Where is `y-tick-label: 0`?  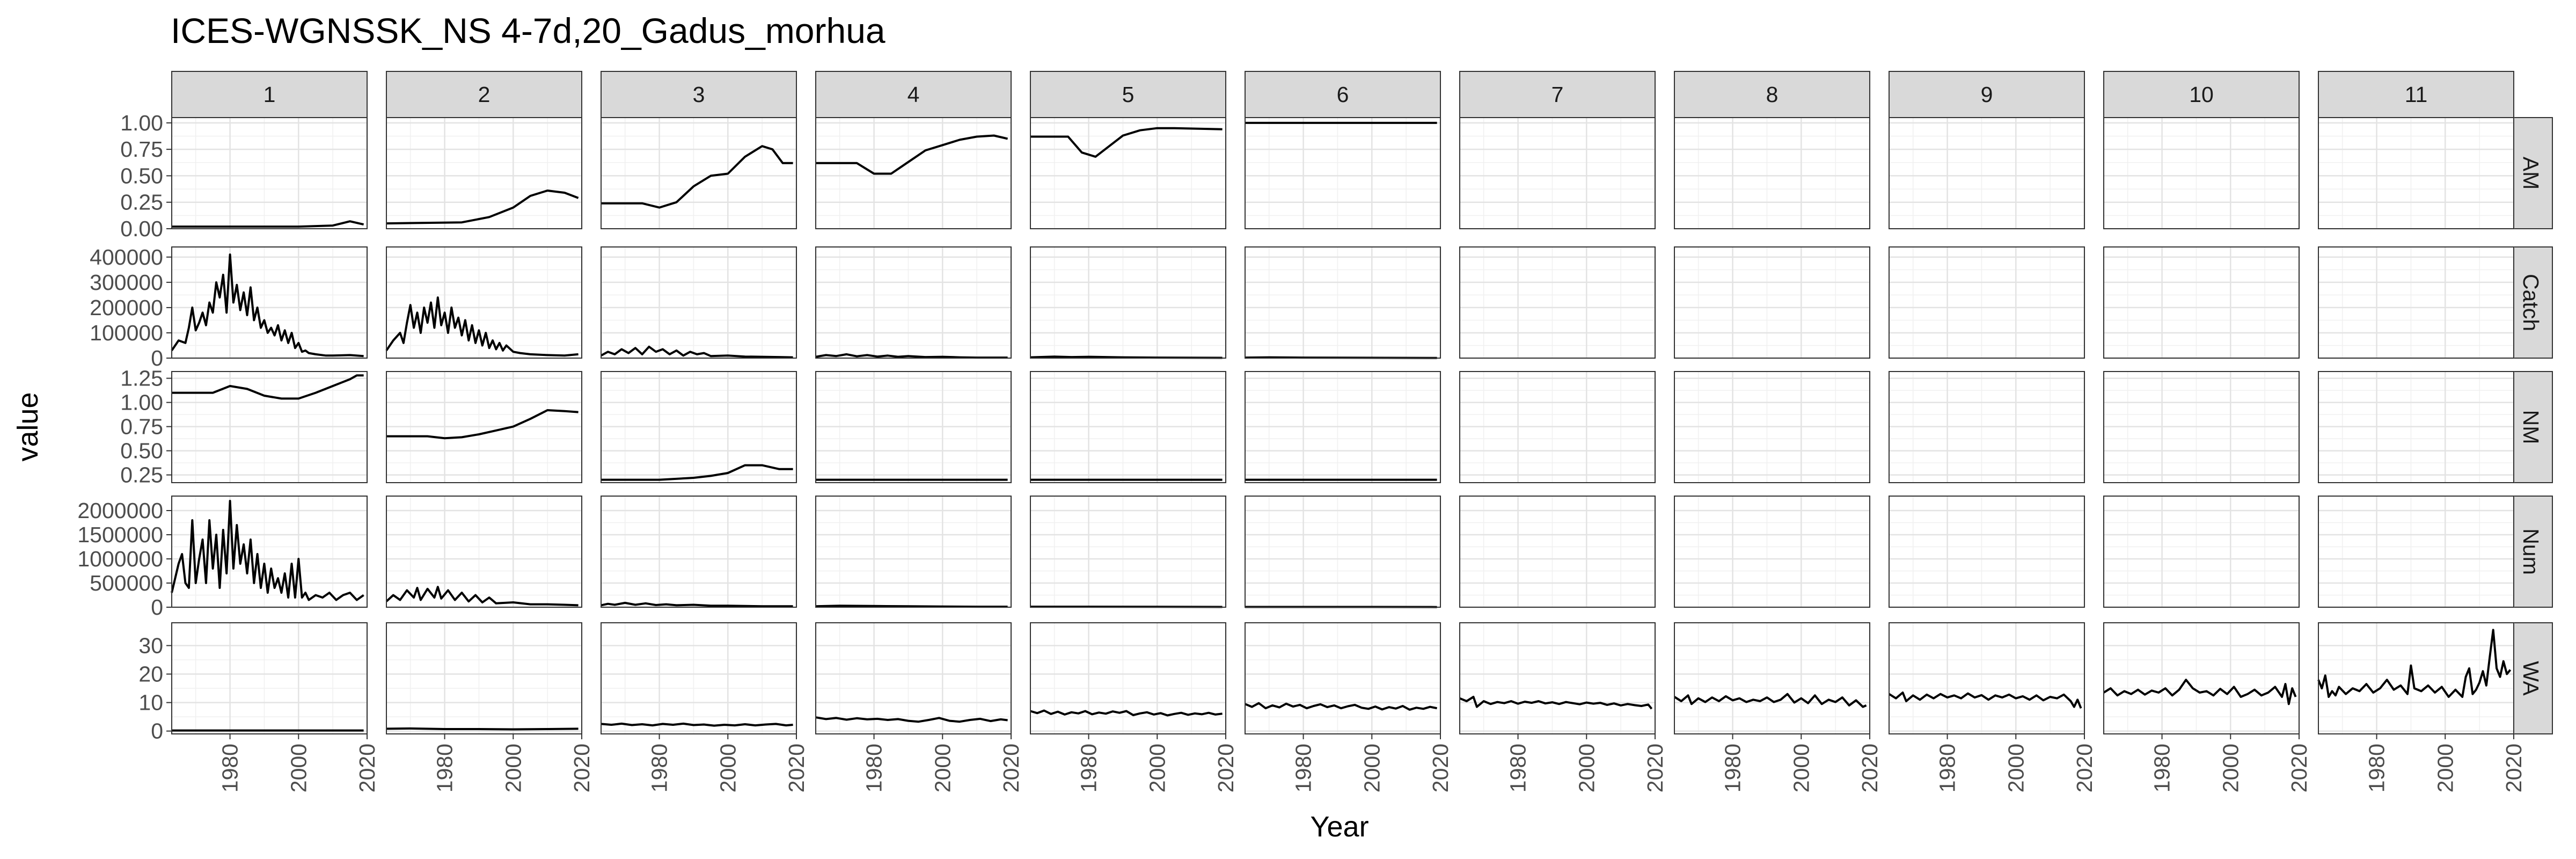 y-tick-label: 0 is located at coordinates (157, 358).